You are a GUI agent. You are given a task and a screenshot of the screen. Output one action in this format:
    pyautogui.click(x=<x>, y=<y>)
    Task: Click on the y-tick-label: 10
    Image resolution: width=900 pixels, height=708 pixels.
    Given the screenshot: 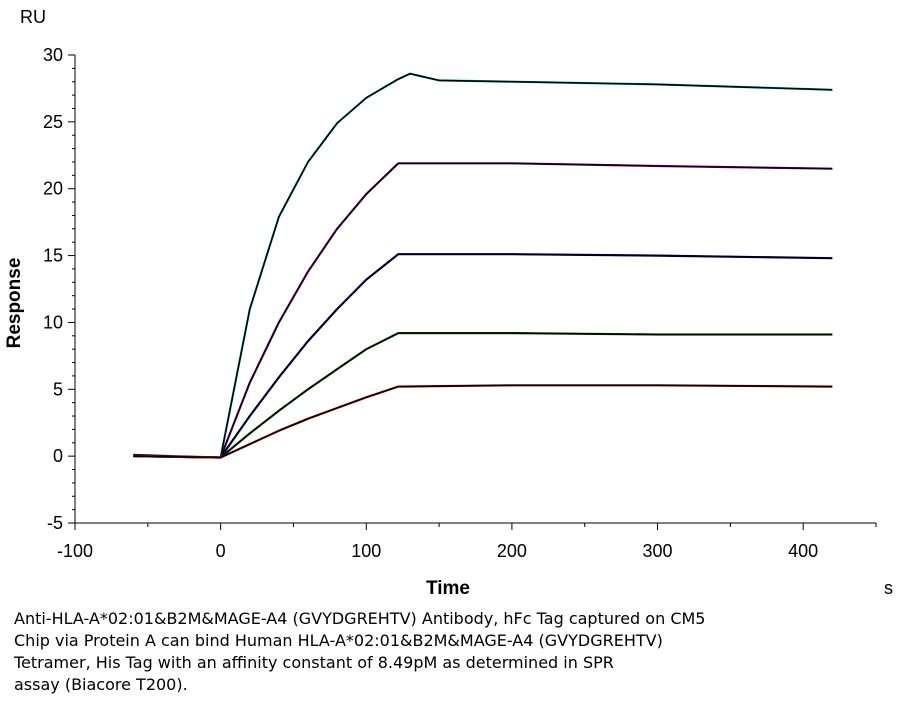 What is the action you would take?
    pyautogui.click(x=53, y=322)
    